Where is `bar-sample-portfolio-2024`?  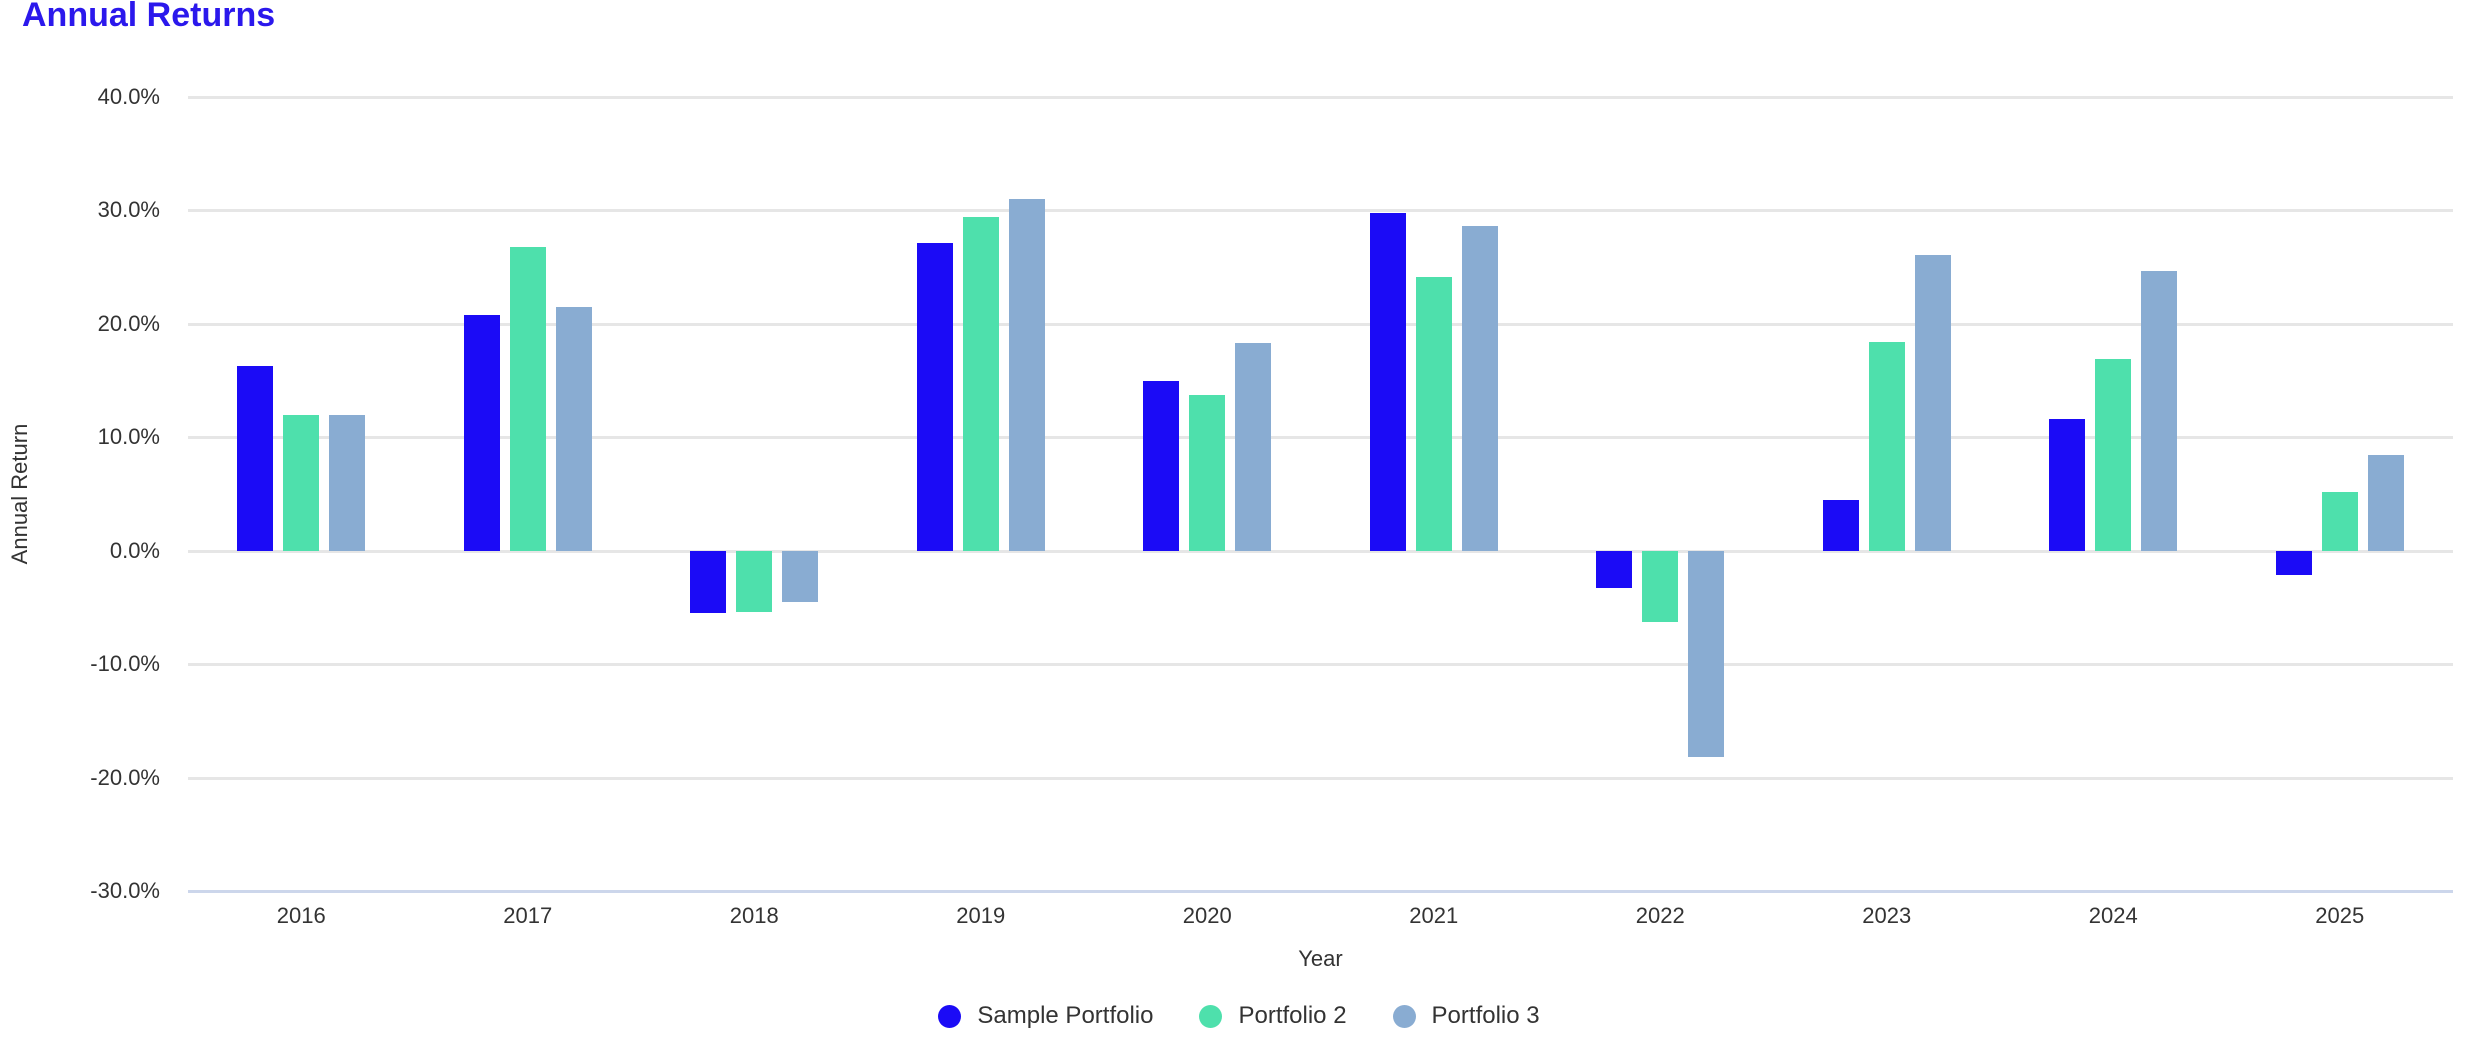
bar-sample-portfolio-2024 is located at coordinates (2067, 485).